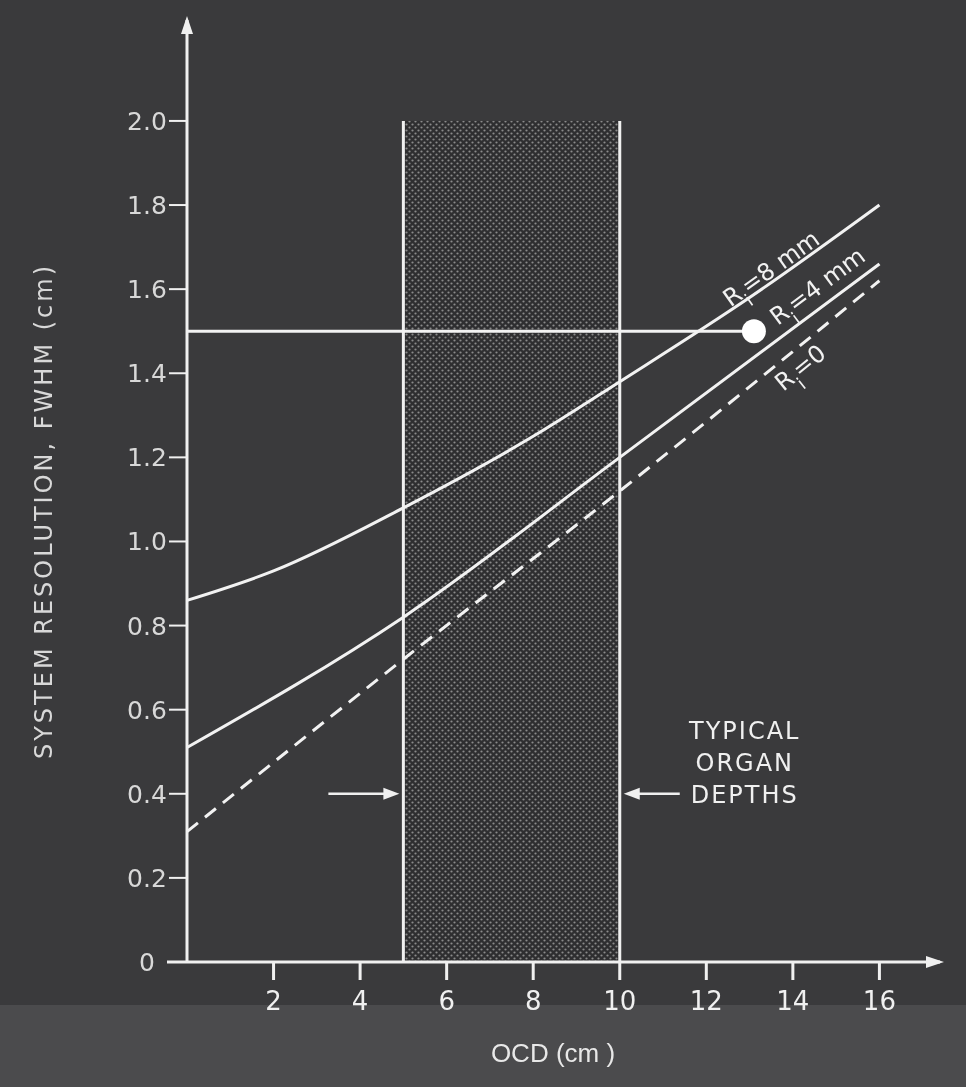 The width and height of the screenshot is (966, 1087). I want to click on x-tick-label: 12, so click(706, 1001).